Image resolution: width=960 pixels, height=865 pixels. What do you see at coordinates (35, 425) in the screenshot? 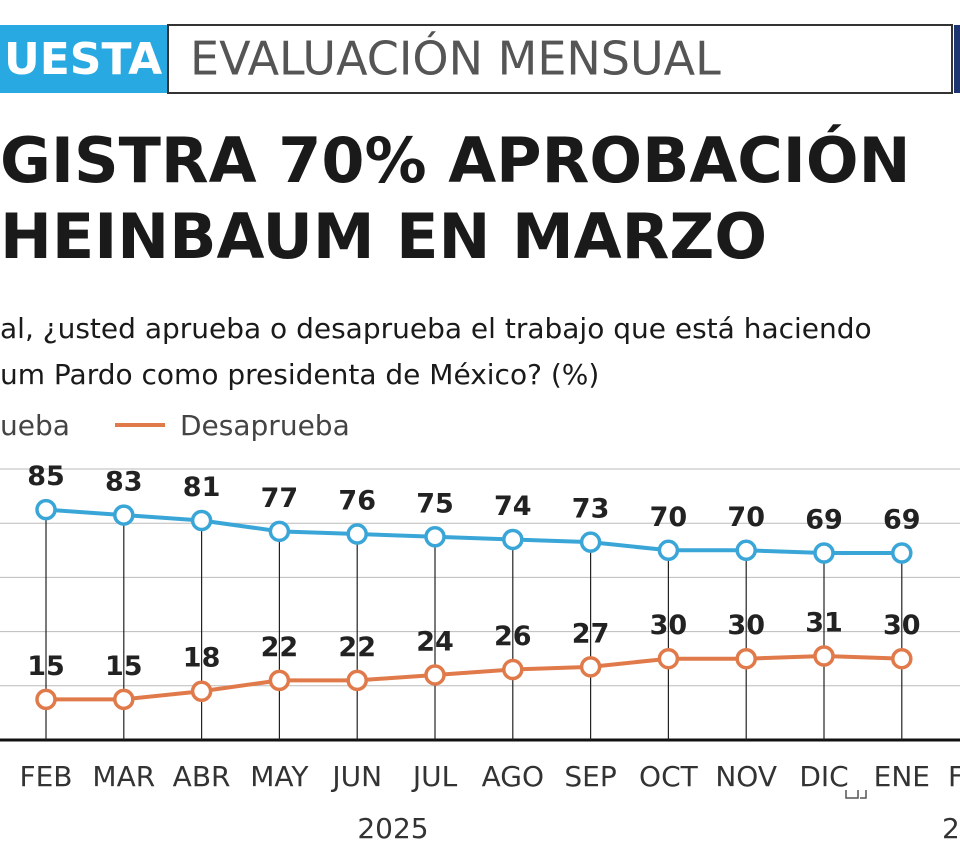
I see `legend-label: ueba` at bounding box center [35, 425].